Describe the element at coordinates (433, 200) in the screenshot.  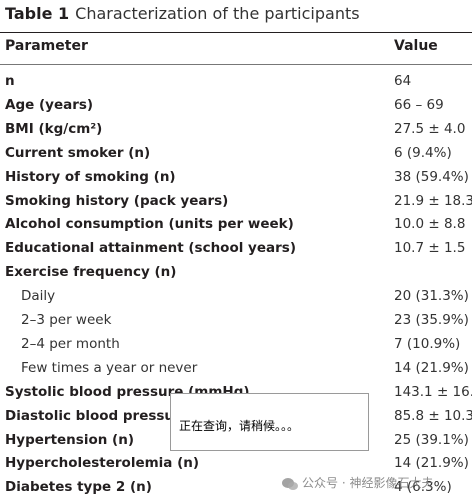
I see `value-cell: 21.9 ± 18.3` at that location.